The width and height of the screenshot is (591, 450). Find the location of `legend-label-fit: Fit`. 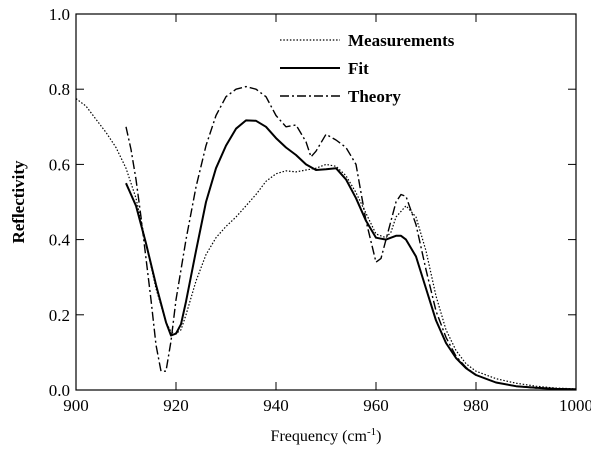

legend-label-fit: Fit is located at coordinates (358, 68).